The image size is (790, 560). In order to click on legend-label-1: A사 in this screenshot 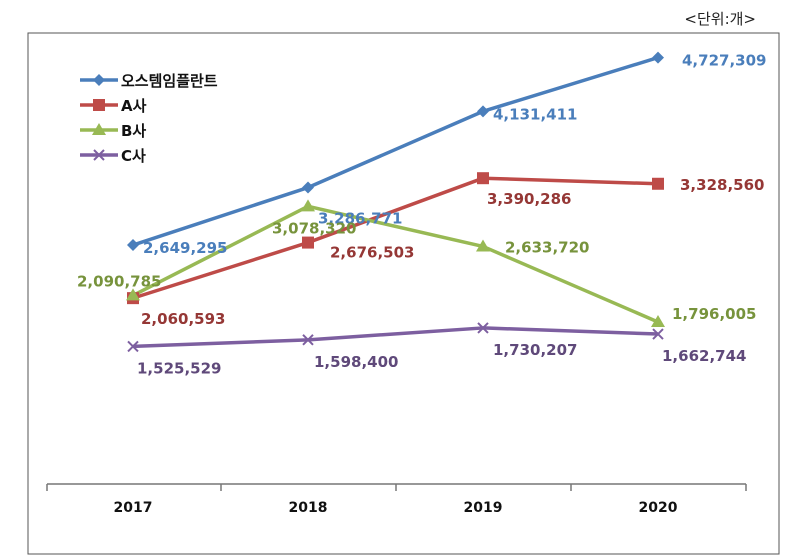, I will do `click(134, 106)`.